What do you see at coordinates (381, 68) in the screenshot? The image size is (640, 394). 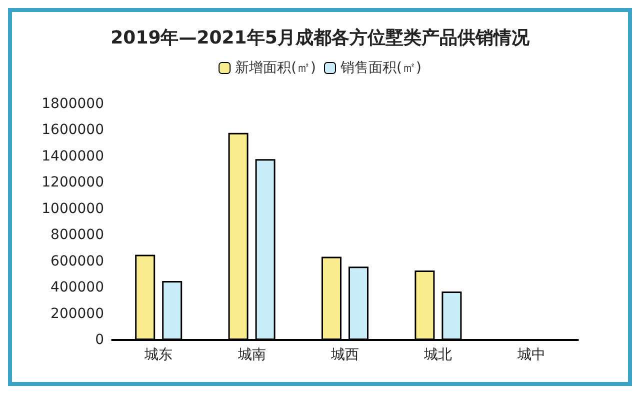 I see `legend-label: 销售面积(㎡)` at bounding box center [381, 68].